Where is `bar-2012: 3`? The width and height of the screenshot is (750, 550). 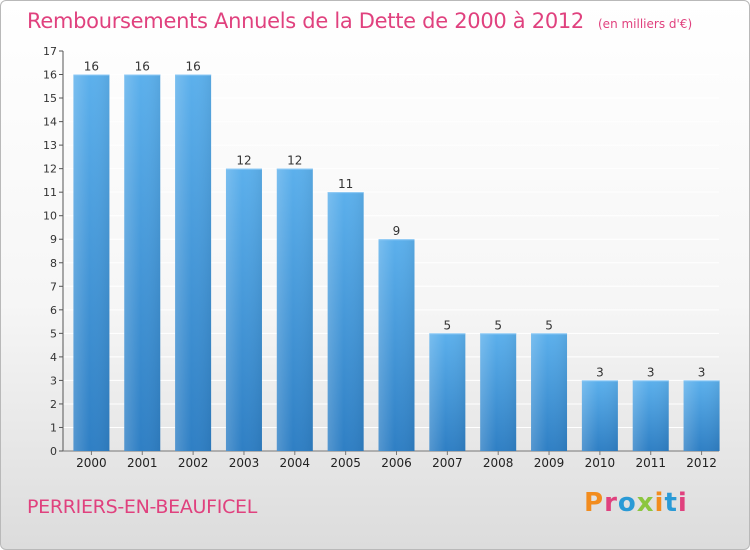
bar-2012: 3 is located at coordinates (701, 408).